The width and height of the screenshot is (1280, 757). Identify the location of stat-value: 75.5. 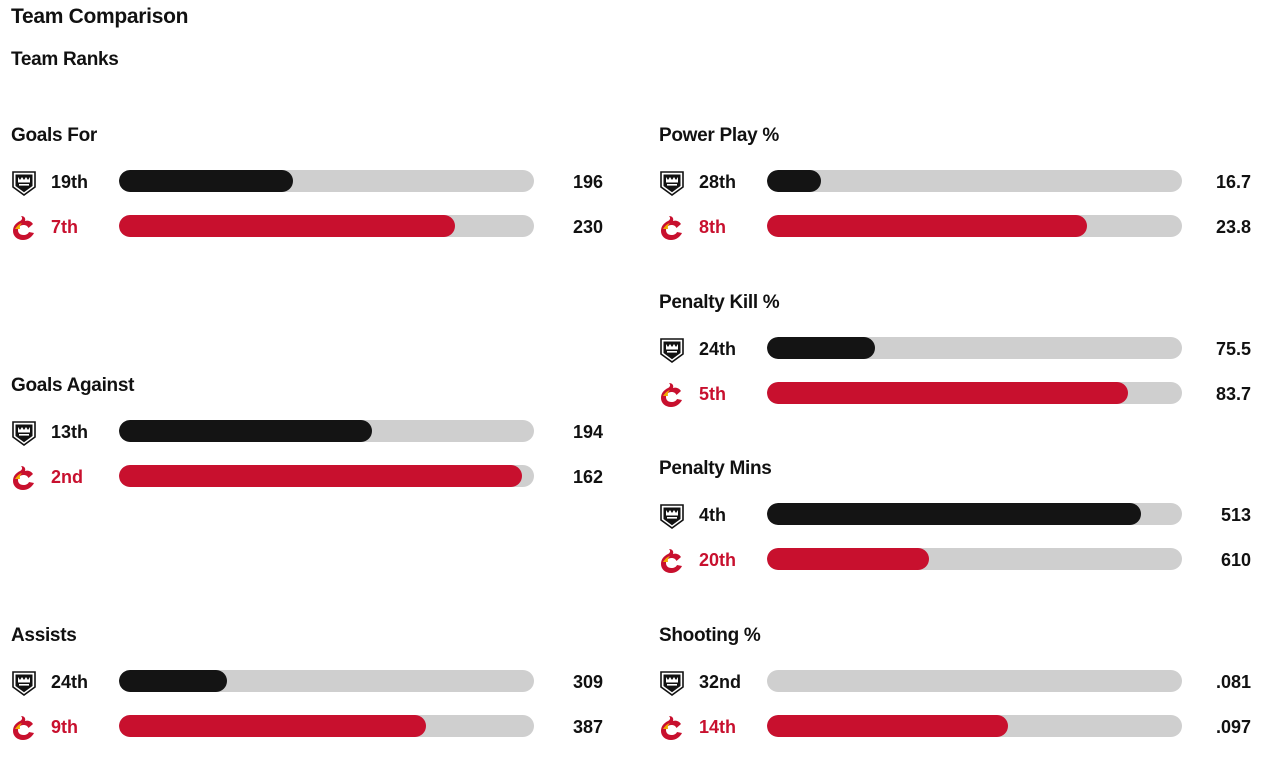
(1233, 349).